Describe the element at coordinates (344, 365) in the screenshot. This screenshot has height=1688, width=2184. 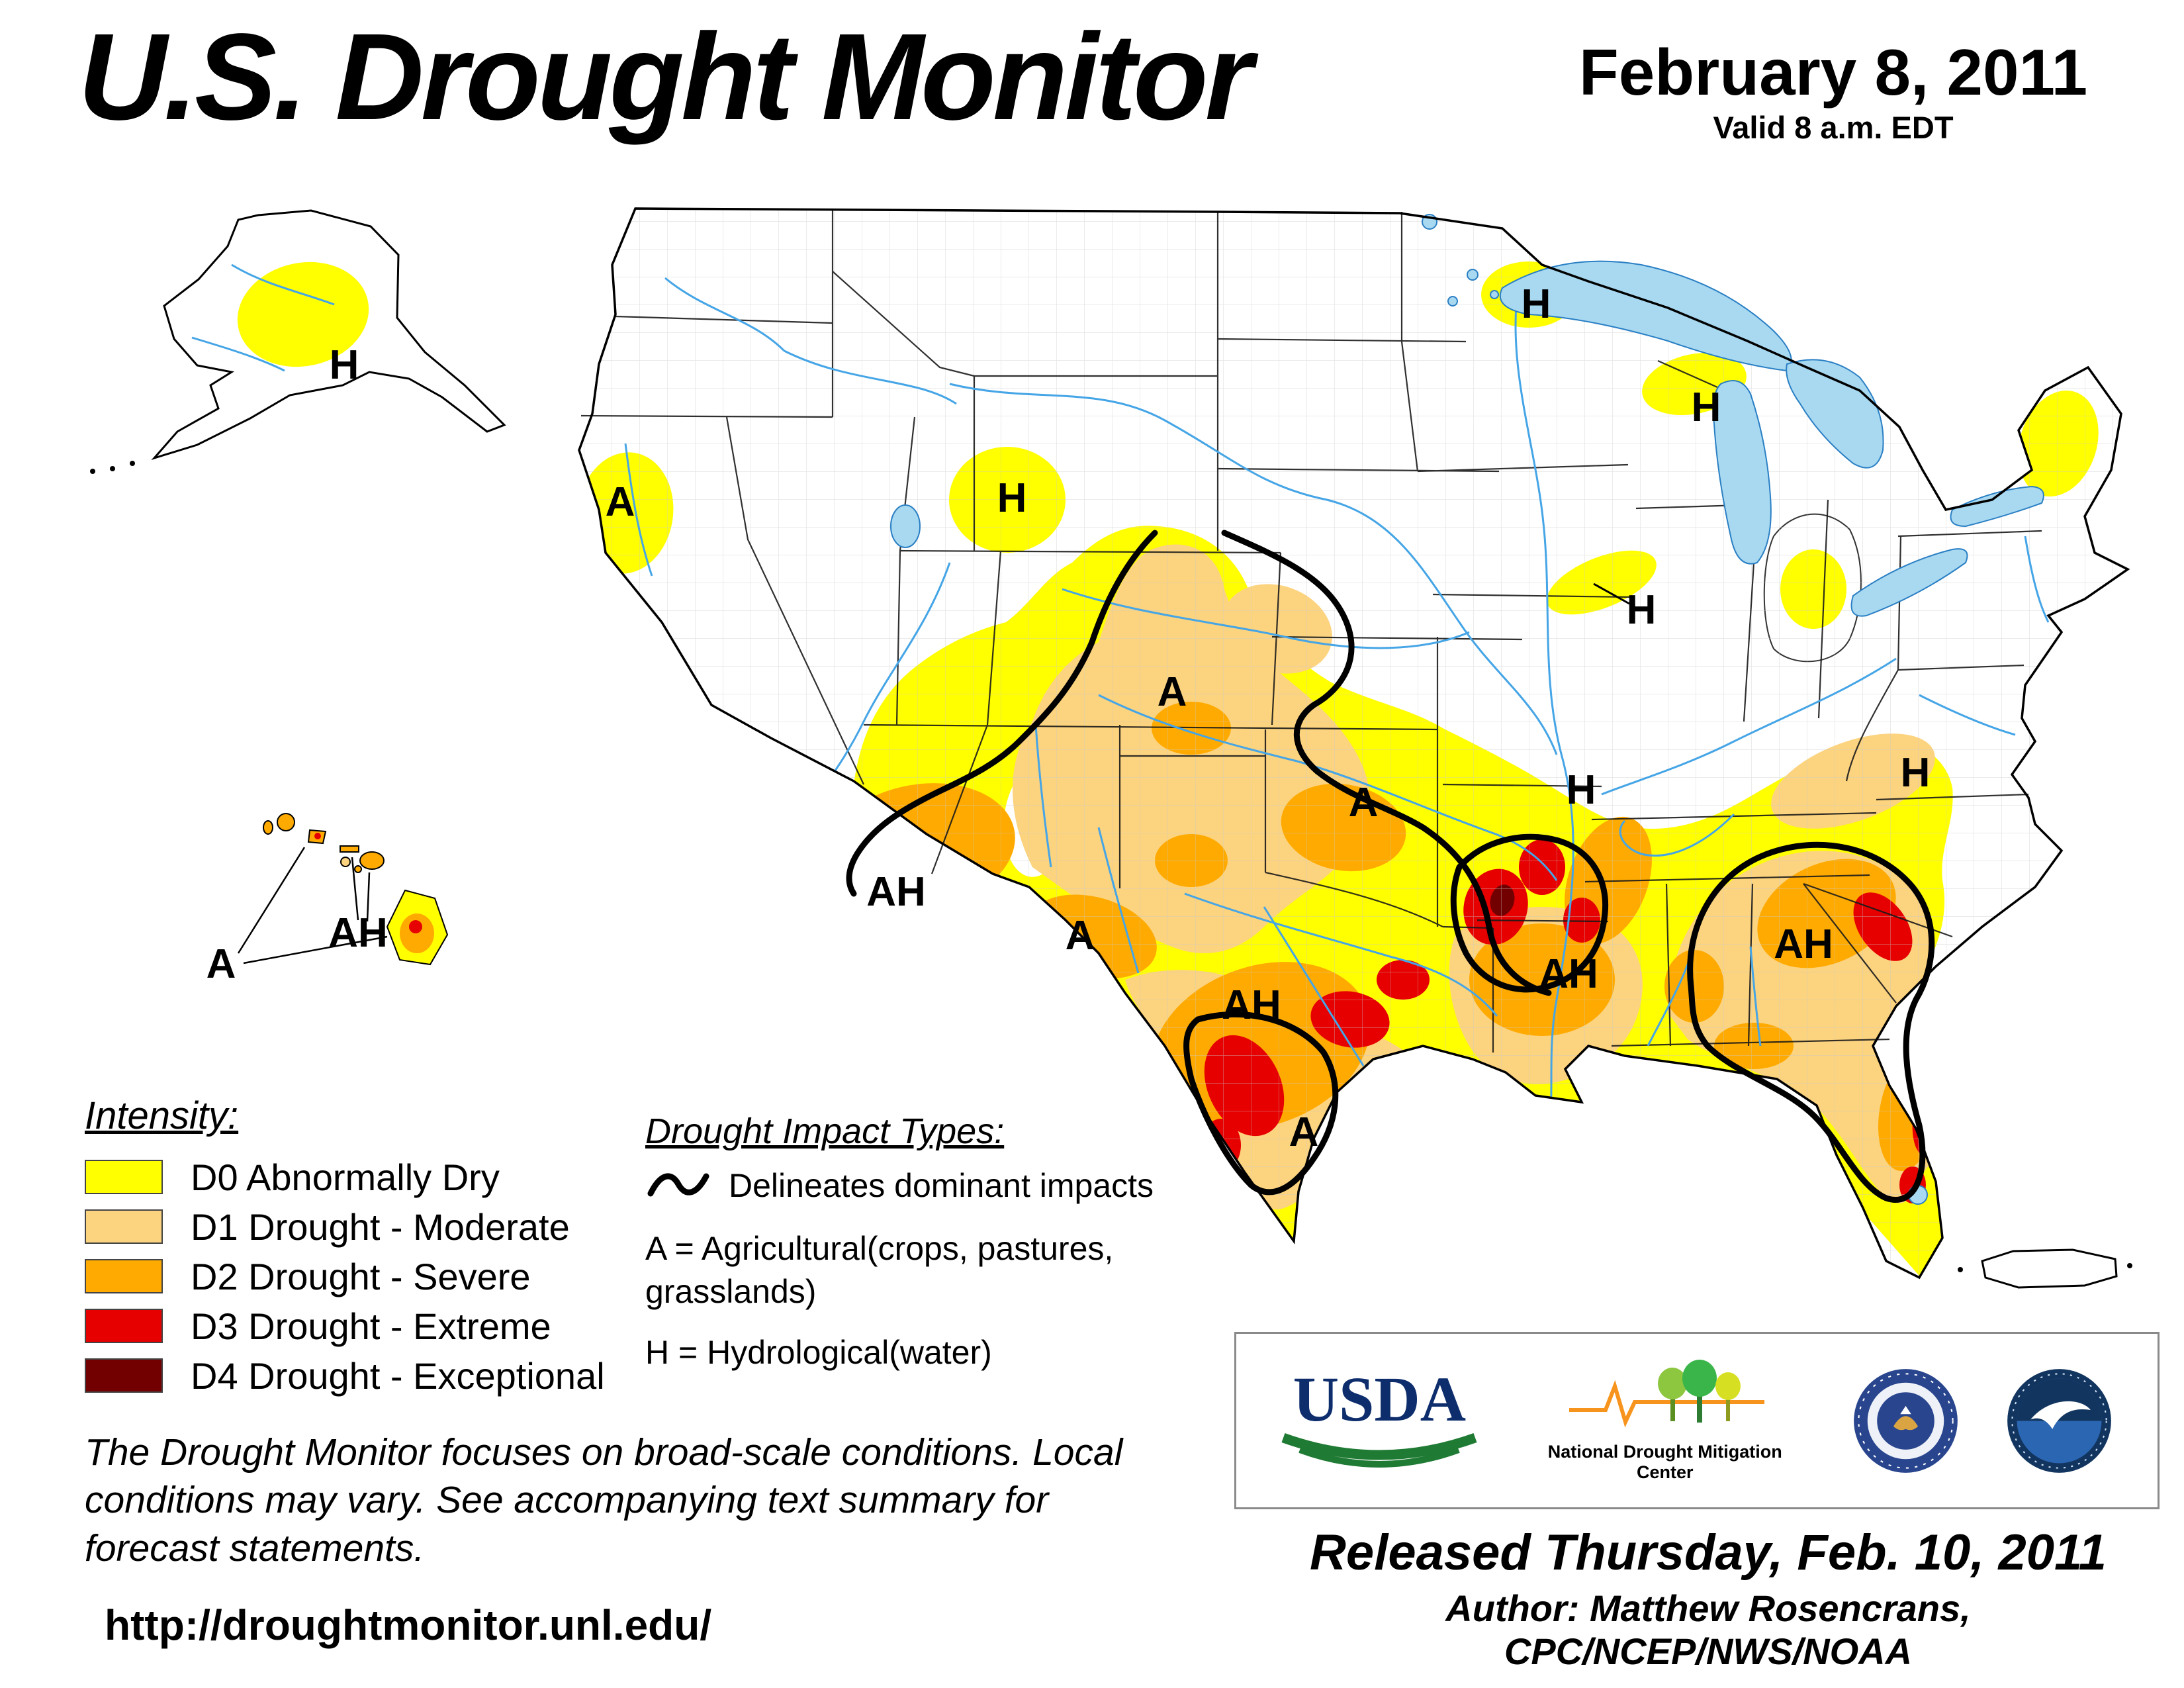
I see `map-label-alaska: H` at that location.